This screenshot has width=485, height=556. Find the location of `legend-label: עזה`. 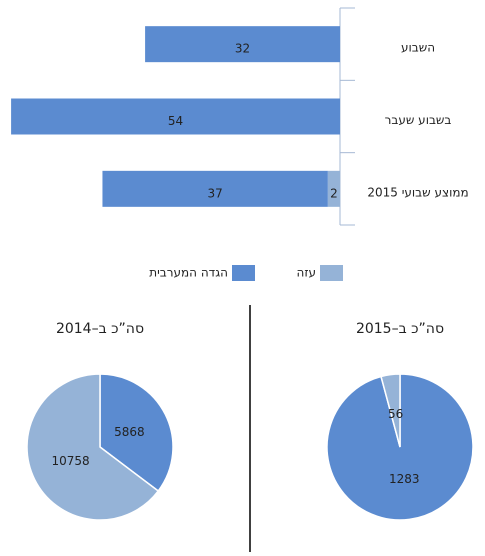

legend-label: עזה is located at coordinates (306, 273).